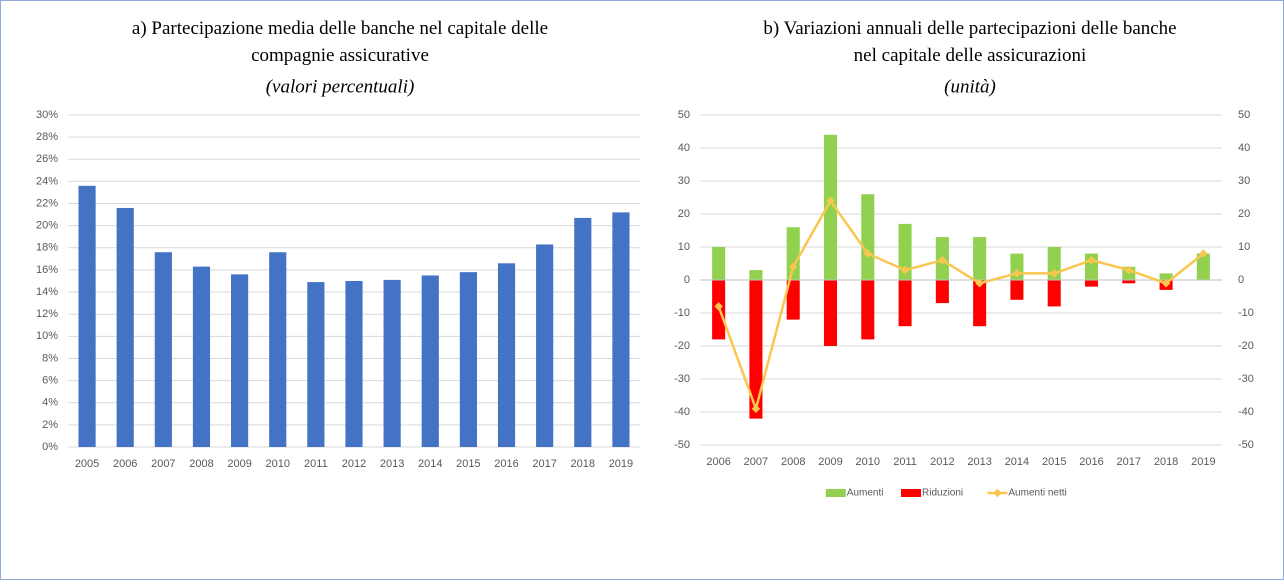 This screenshot has height=585, width=1284. Describe the element at coordinates (684, 148) in the screenshot. I see `y-tick-label: 40` at that location.